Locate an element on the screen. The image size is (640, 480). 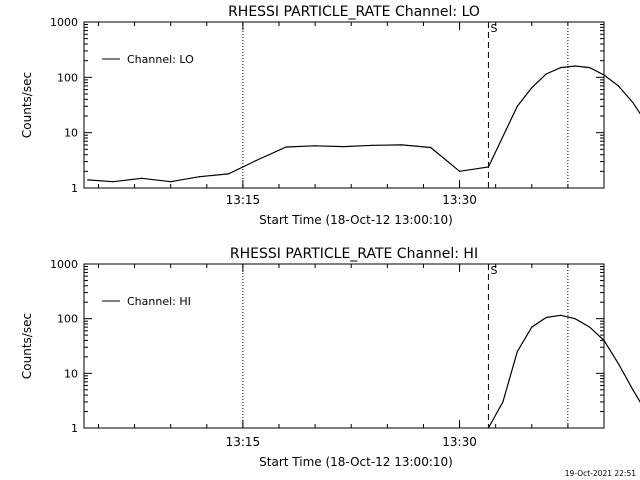
legend-label: Channel: HI is located at coordinates (159, 301).